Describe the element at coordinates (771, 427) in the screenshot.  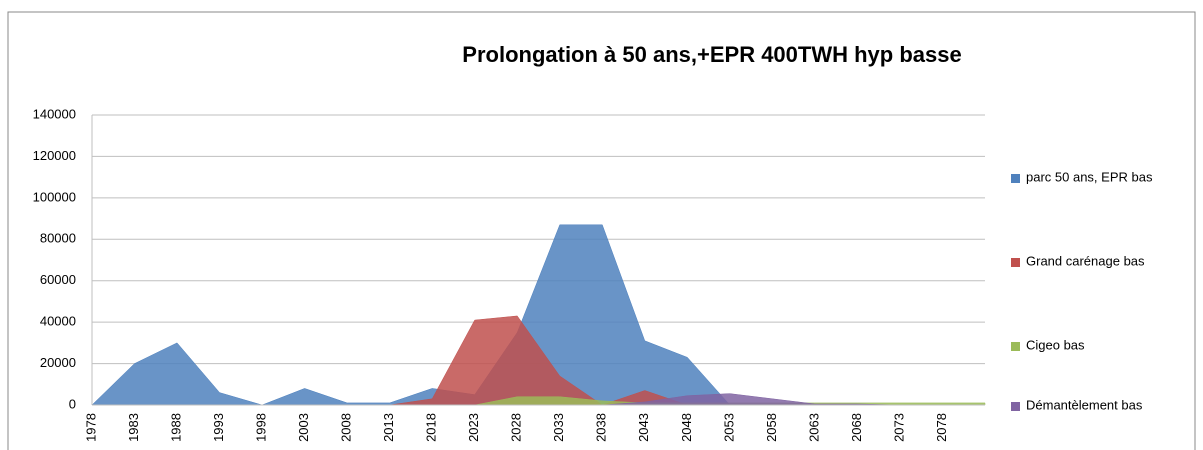
I see `x-tick-label: 2058` at that location.